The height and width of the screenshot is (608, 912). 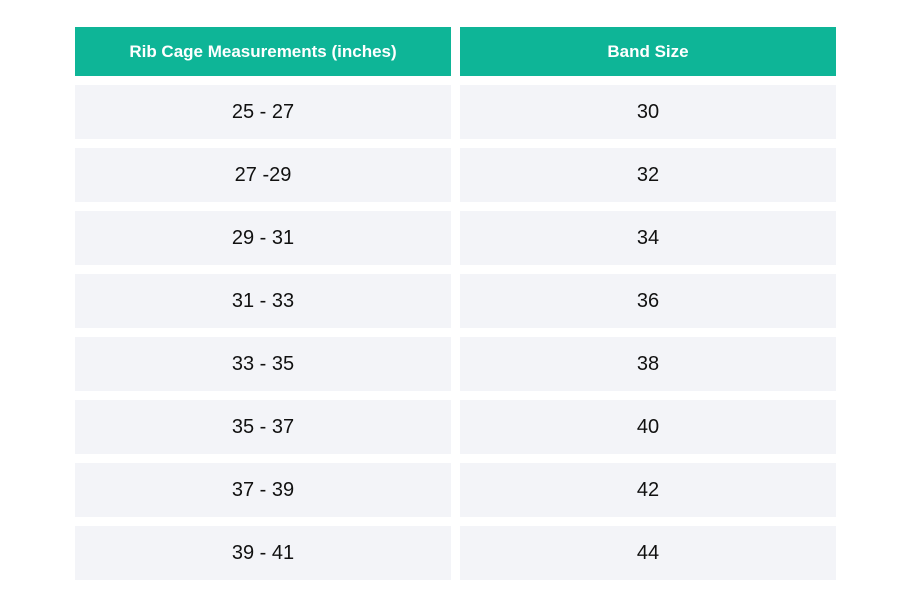 What do you see at coordinates (648, 112) in the screenshot?
I see `band-size-cell: 30` at bounding box center [648, 112].